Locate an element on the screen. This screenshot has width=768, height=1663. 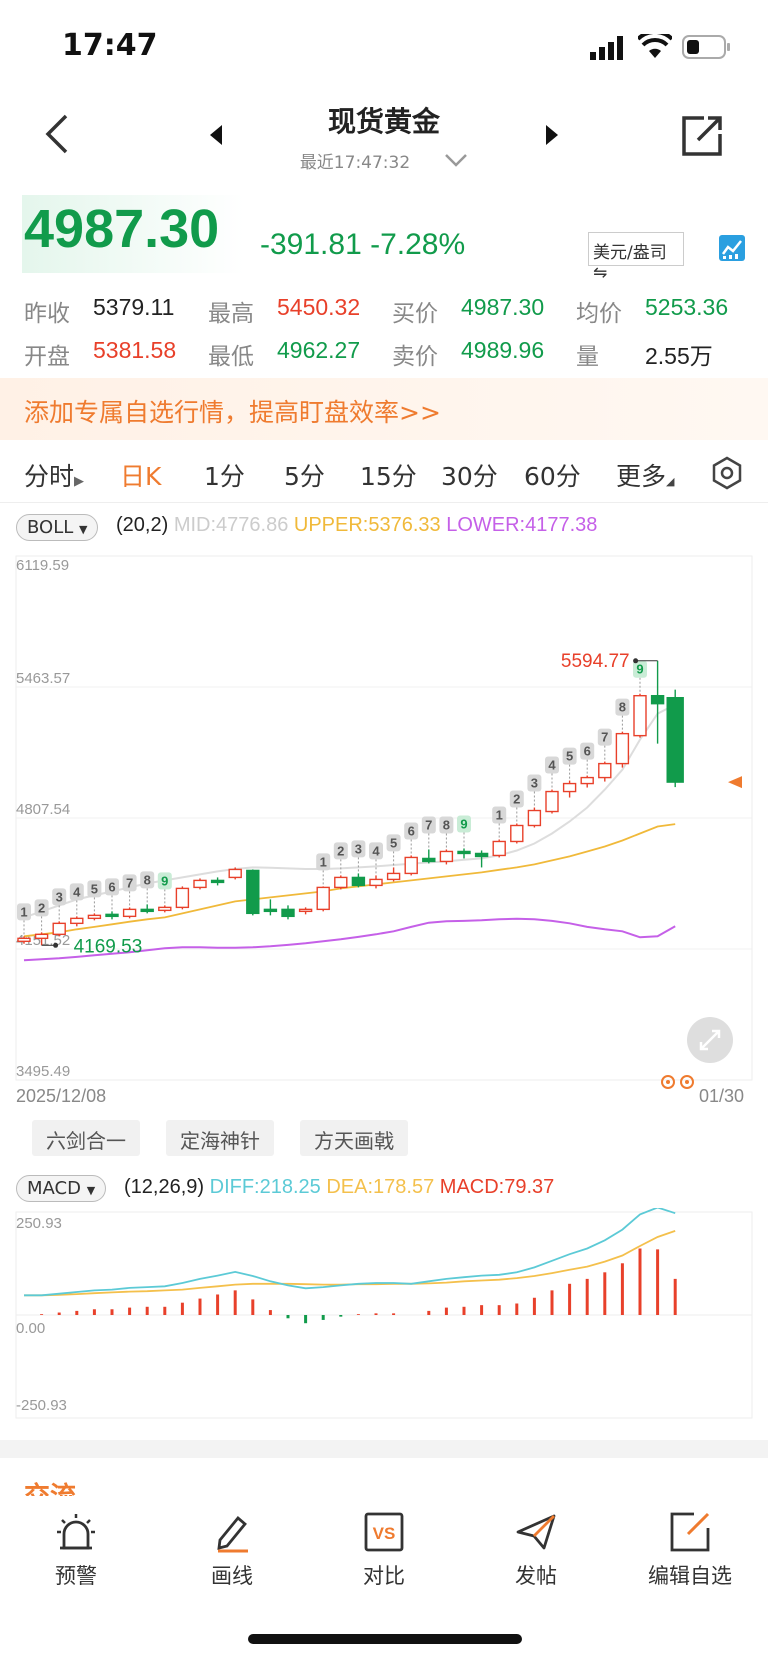
tab-daily-k: 日K is located at coordinates (141, 476).